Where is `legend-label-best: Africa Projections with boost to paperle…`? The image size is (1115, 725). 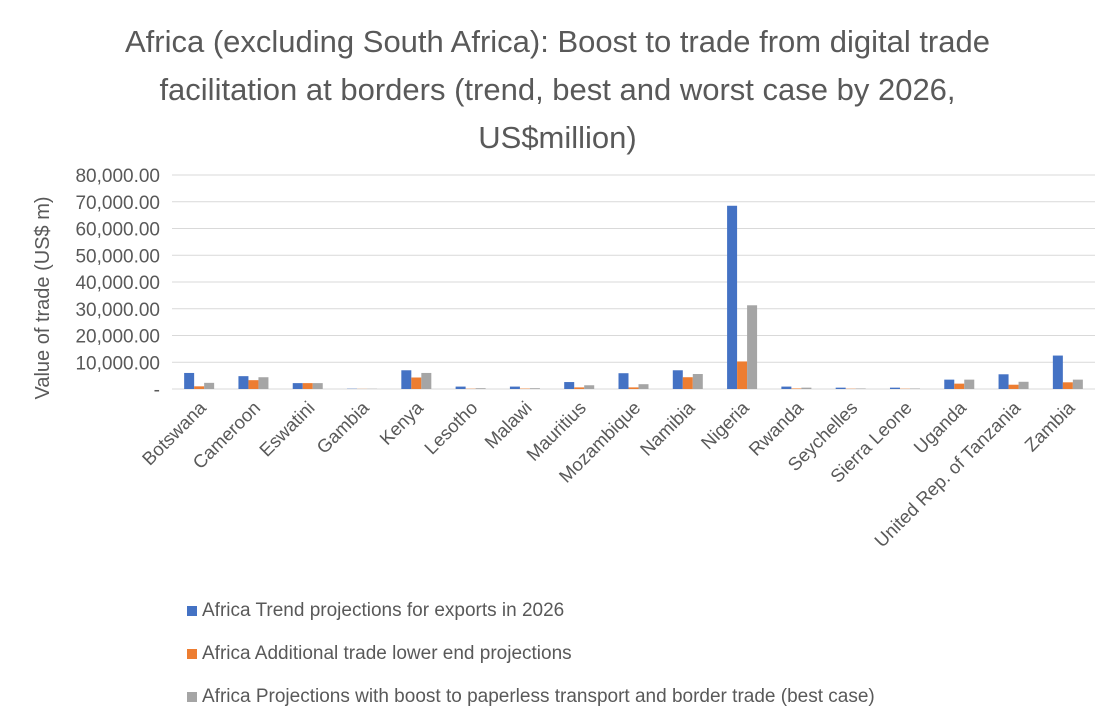
legend-label-best: Africa Projections with boost to paperle… is located at coordinates (538, 696).